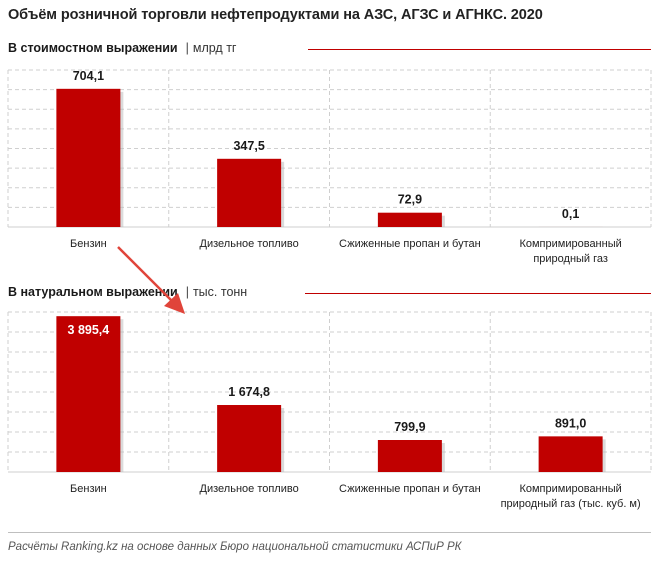 This screenshot has height=565, width=659. I want to click on category-label: природный газ, so click(570, 259).